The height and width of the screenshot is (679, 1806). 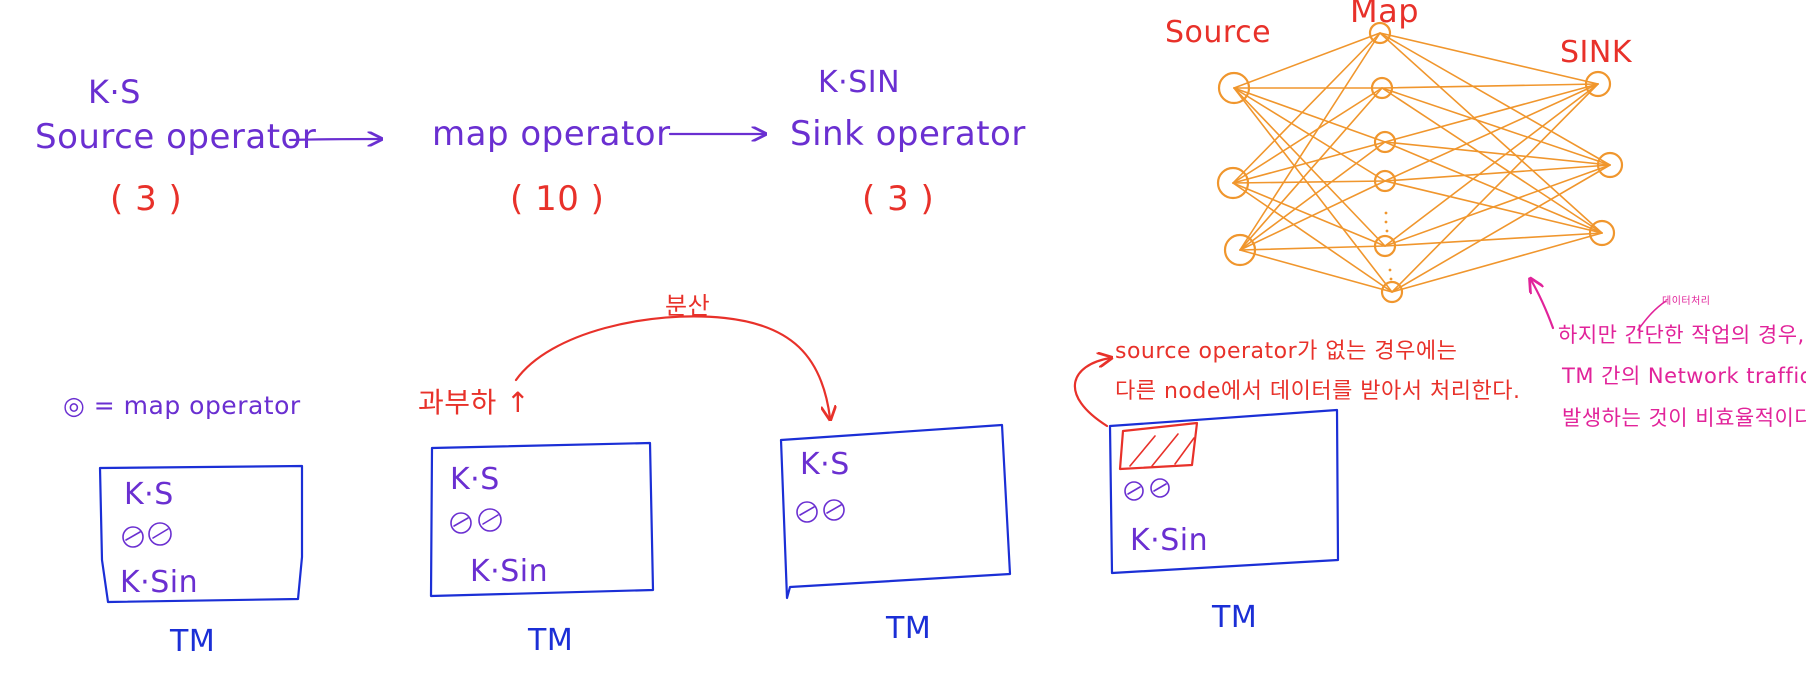 What do you see at coordinates (159, 582) in the screenshot?
I see `tm-box-1-sink-label: K·Sin` at bounding box center [159, 582].